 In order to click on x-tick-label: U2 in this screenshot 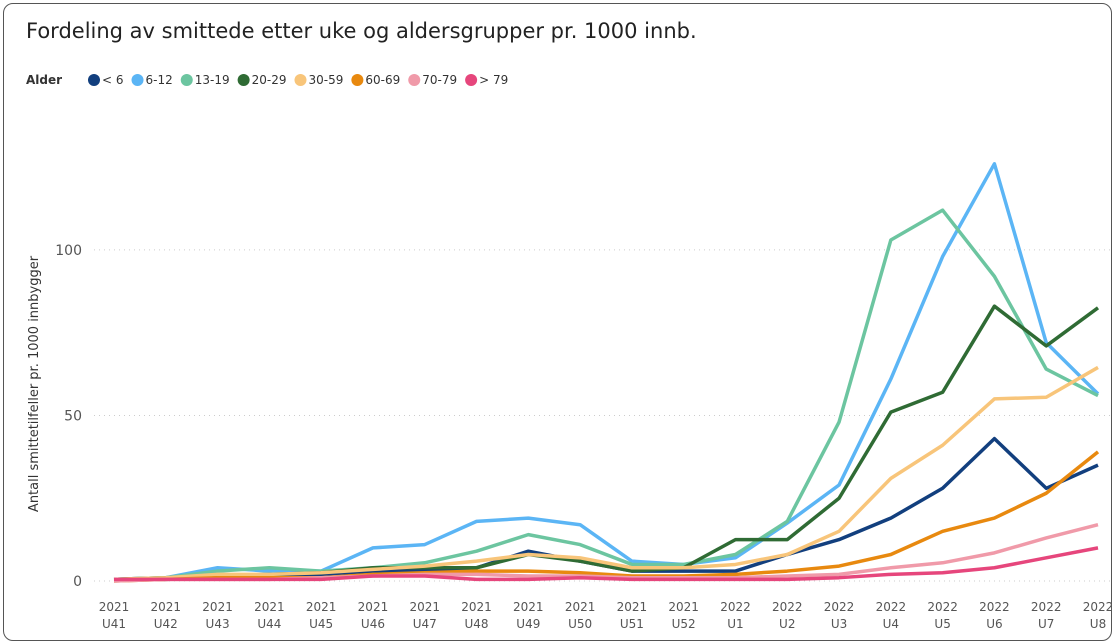, I will do `click(787, 624)`.